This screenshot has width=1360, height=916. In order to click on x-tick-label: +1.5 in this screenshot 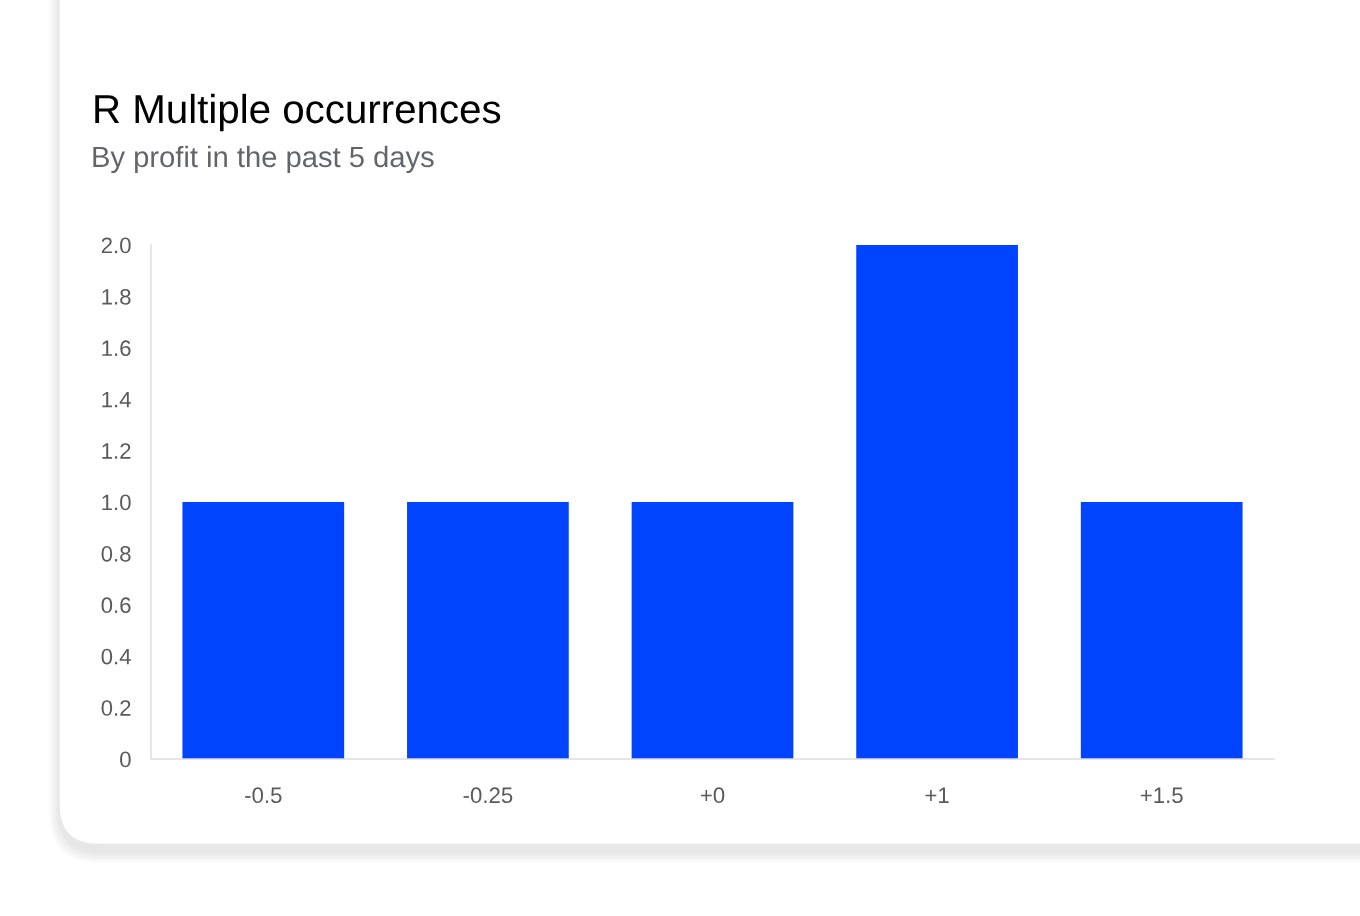, I will do `click(1161, 795)`.